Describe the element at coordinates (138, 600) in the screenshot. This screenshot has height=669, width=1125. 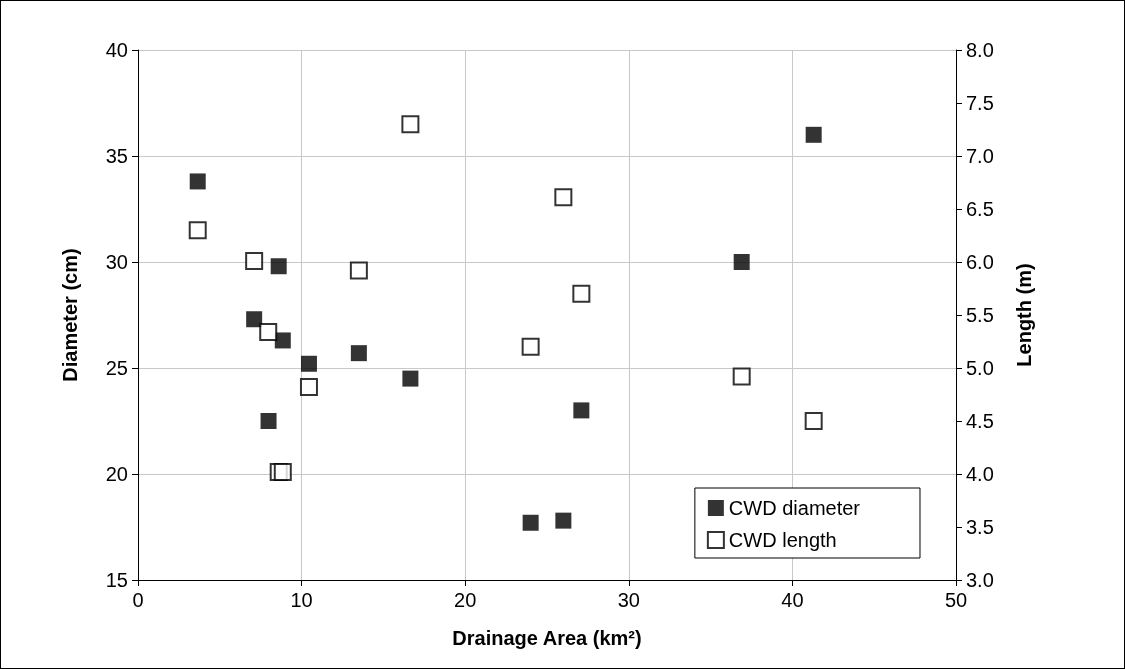
I see `x-tick-label: 0` at that location.